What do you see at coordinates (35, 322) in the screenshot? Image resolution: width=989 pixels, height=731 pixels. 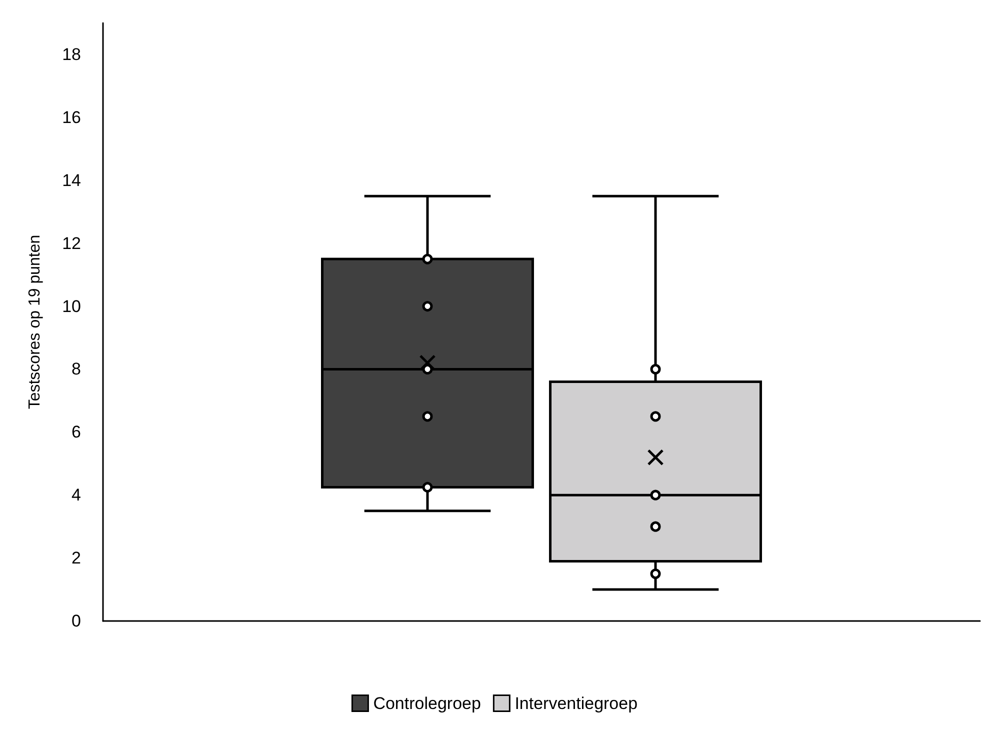 I see `y-axis-title: Testscores op 19 punten` at bounding box center [35, 322].